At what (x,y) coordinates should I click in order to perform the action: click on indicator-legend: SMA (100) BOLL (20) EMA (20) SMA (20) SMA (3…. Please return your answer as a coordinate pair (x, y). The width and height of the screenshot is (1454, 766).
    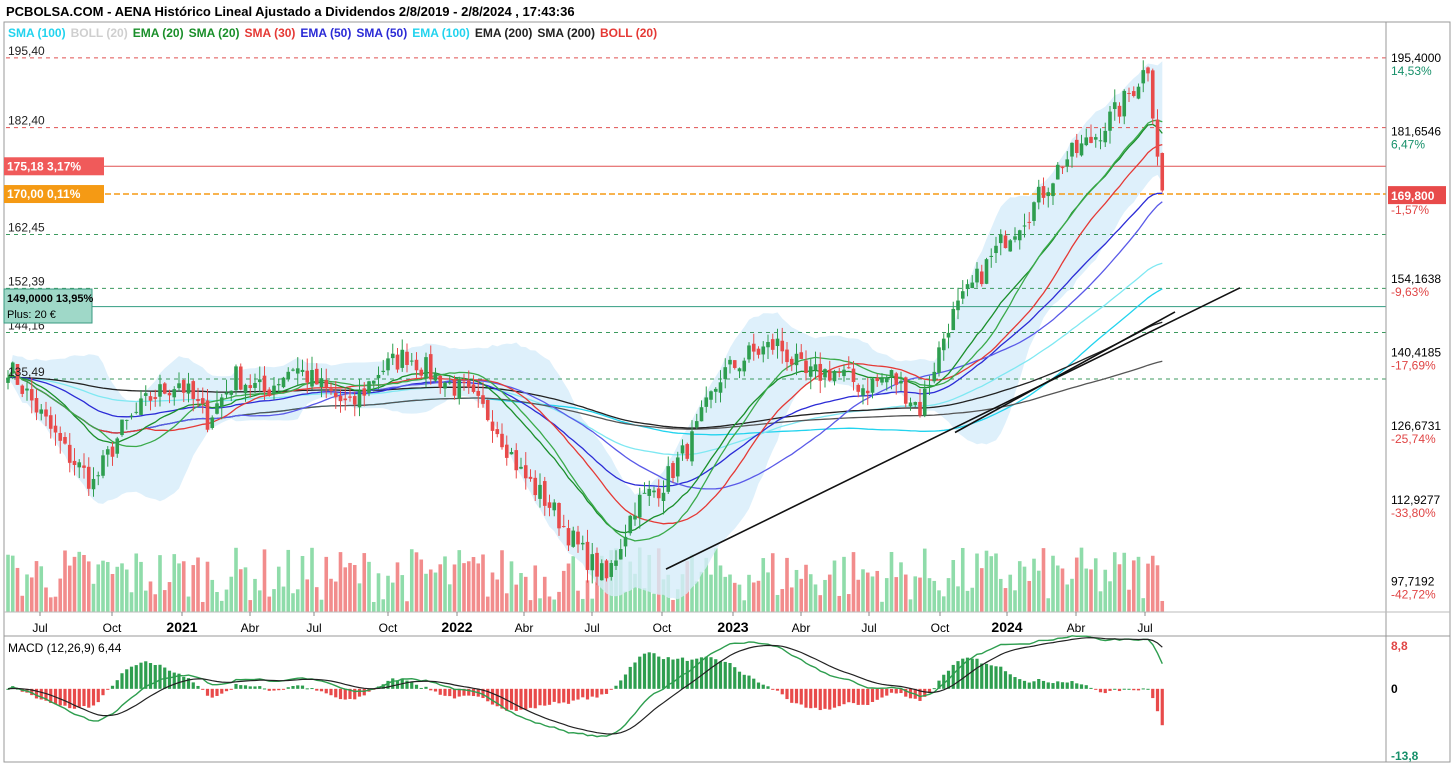
    Looking at the image, I should click on (335, 33).